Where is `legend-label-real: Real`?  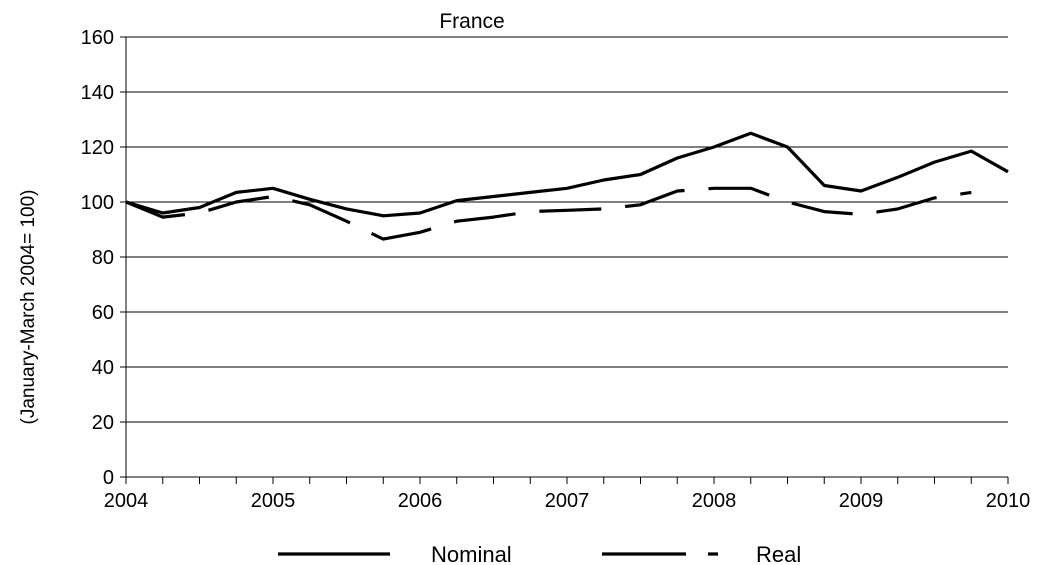
legend-label-real: Real is located at coordinates (778, 553).